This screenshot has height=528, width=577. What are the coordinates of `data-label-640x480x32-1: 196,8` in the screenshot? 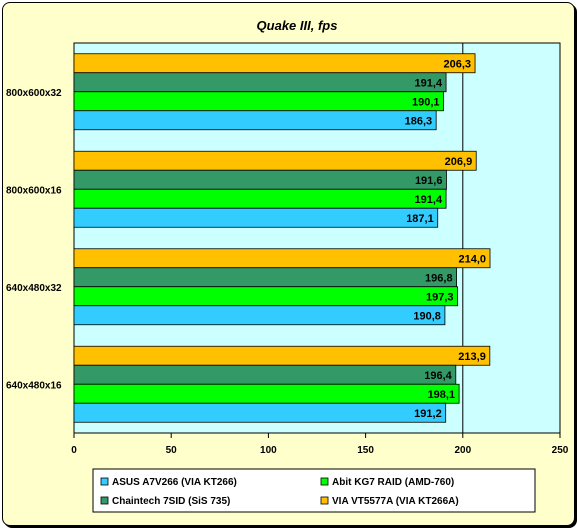 It's located at (439, 278).